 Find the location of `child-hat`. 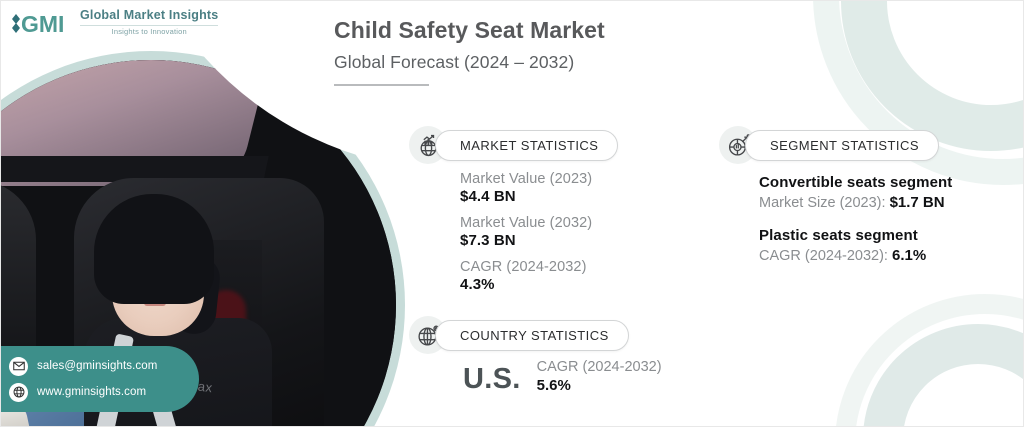

child-hat is located at coordinates (154, 249).